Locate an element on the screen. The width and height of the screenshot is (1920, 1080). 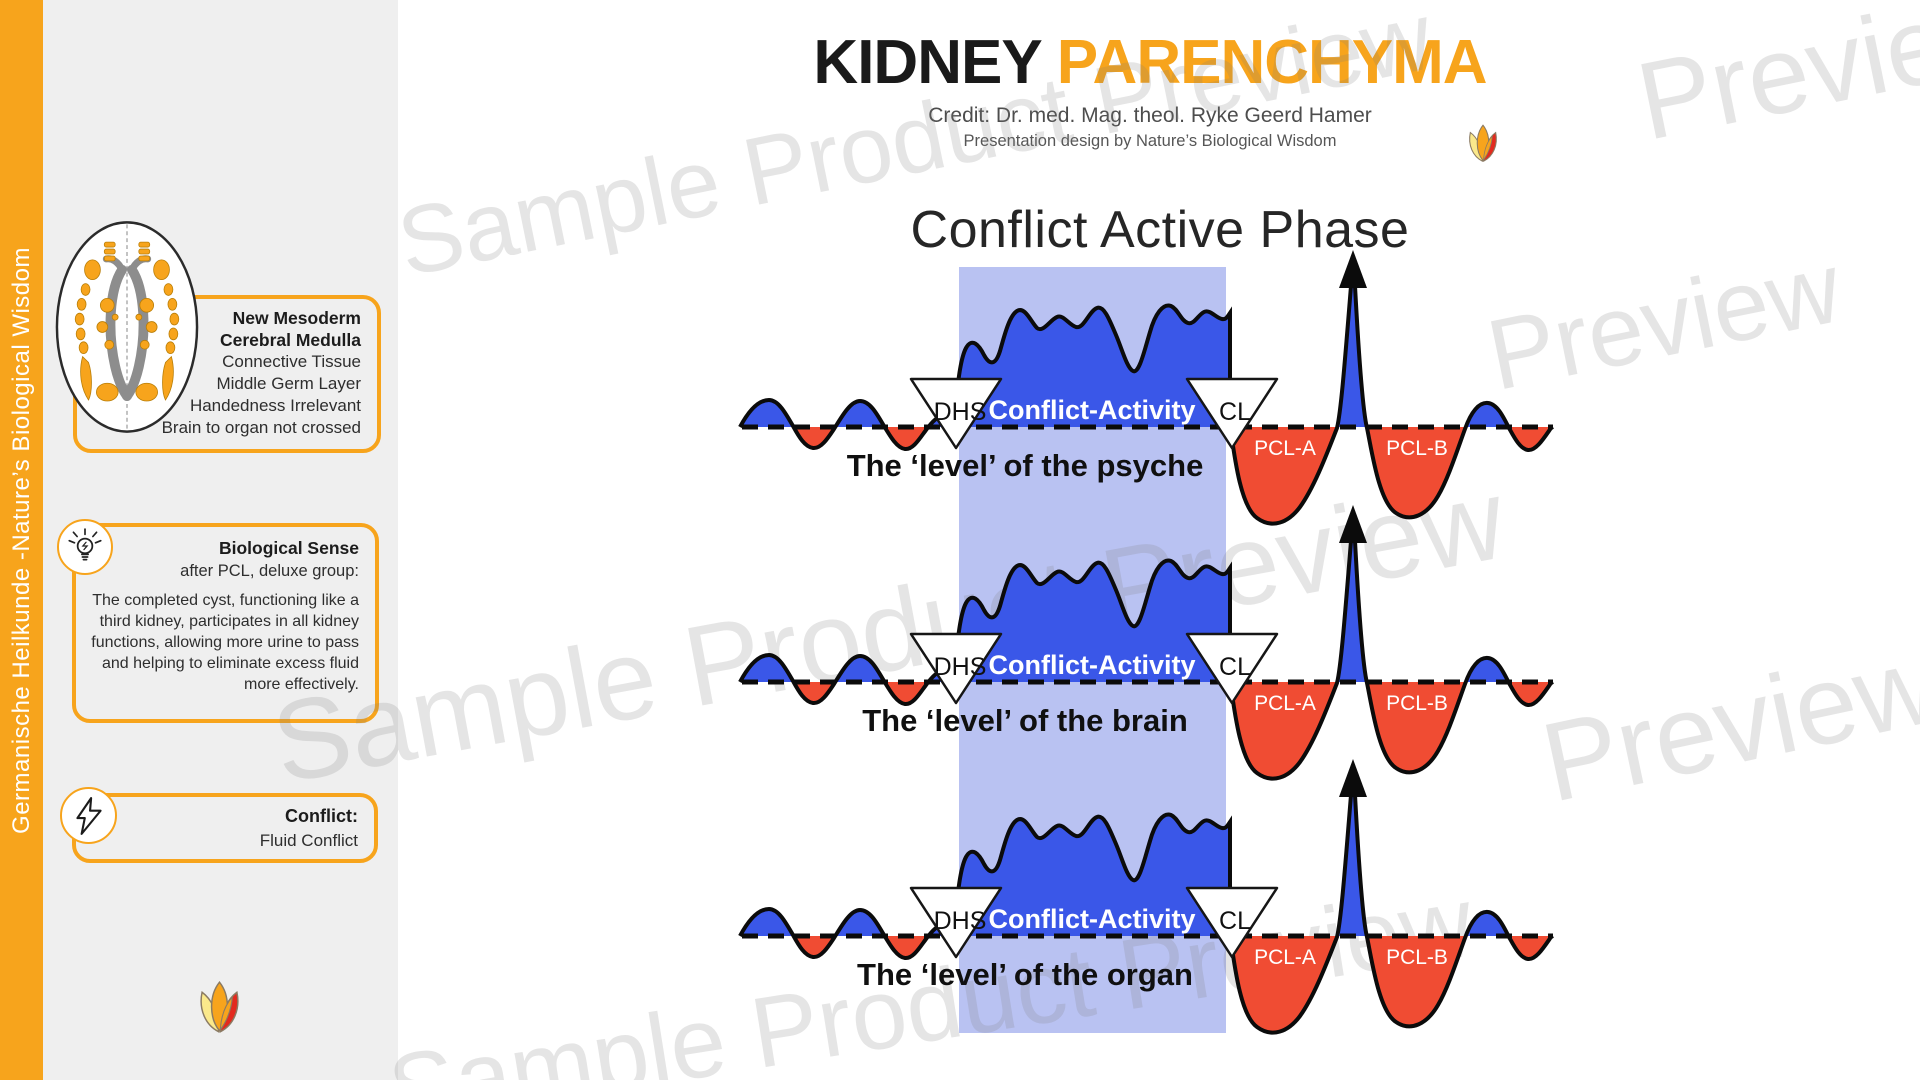
mesoderm-title-1: New Mesoderm is located at coordinates (296, 318).